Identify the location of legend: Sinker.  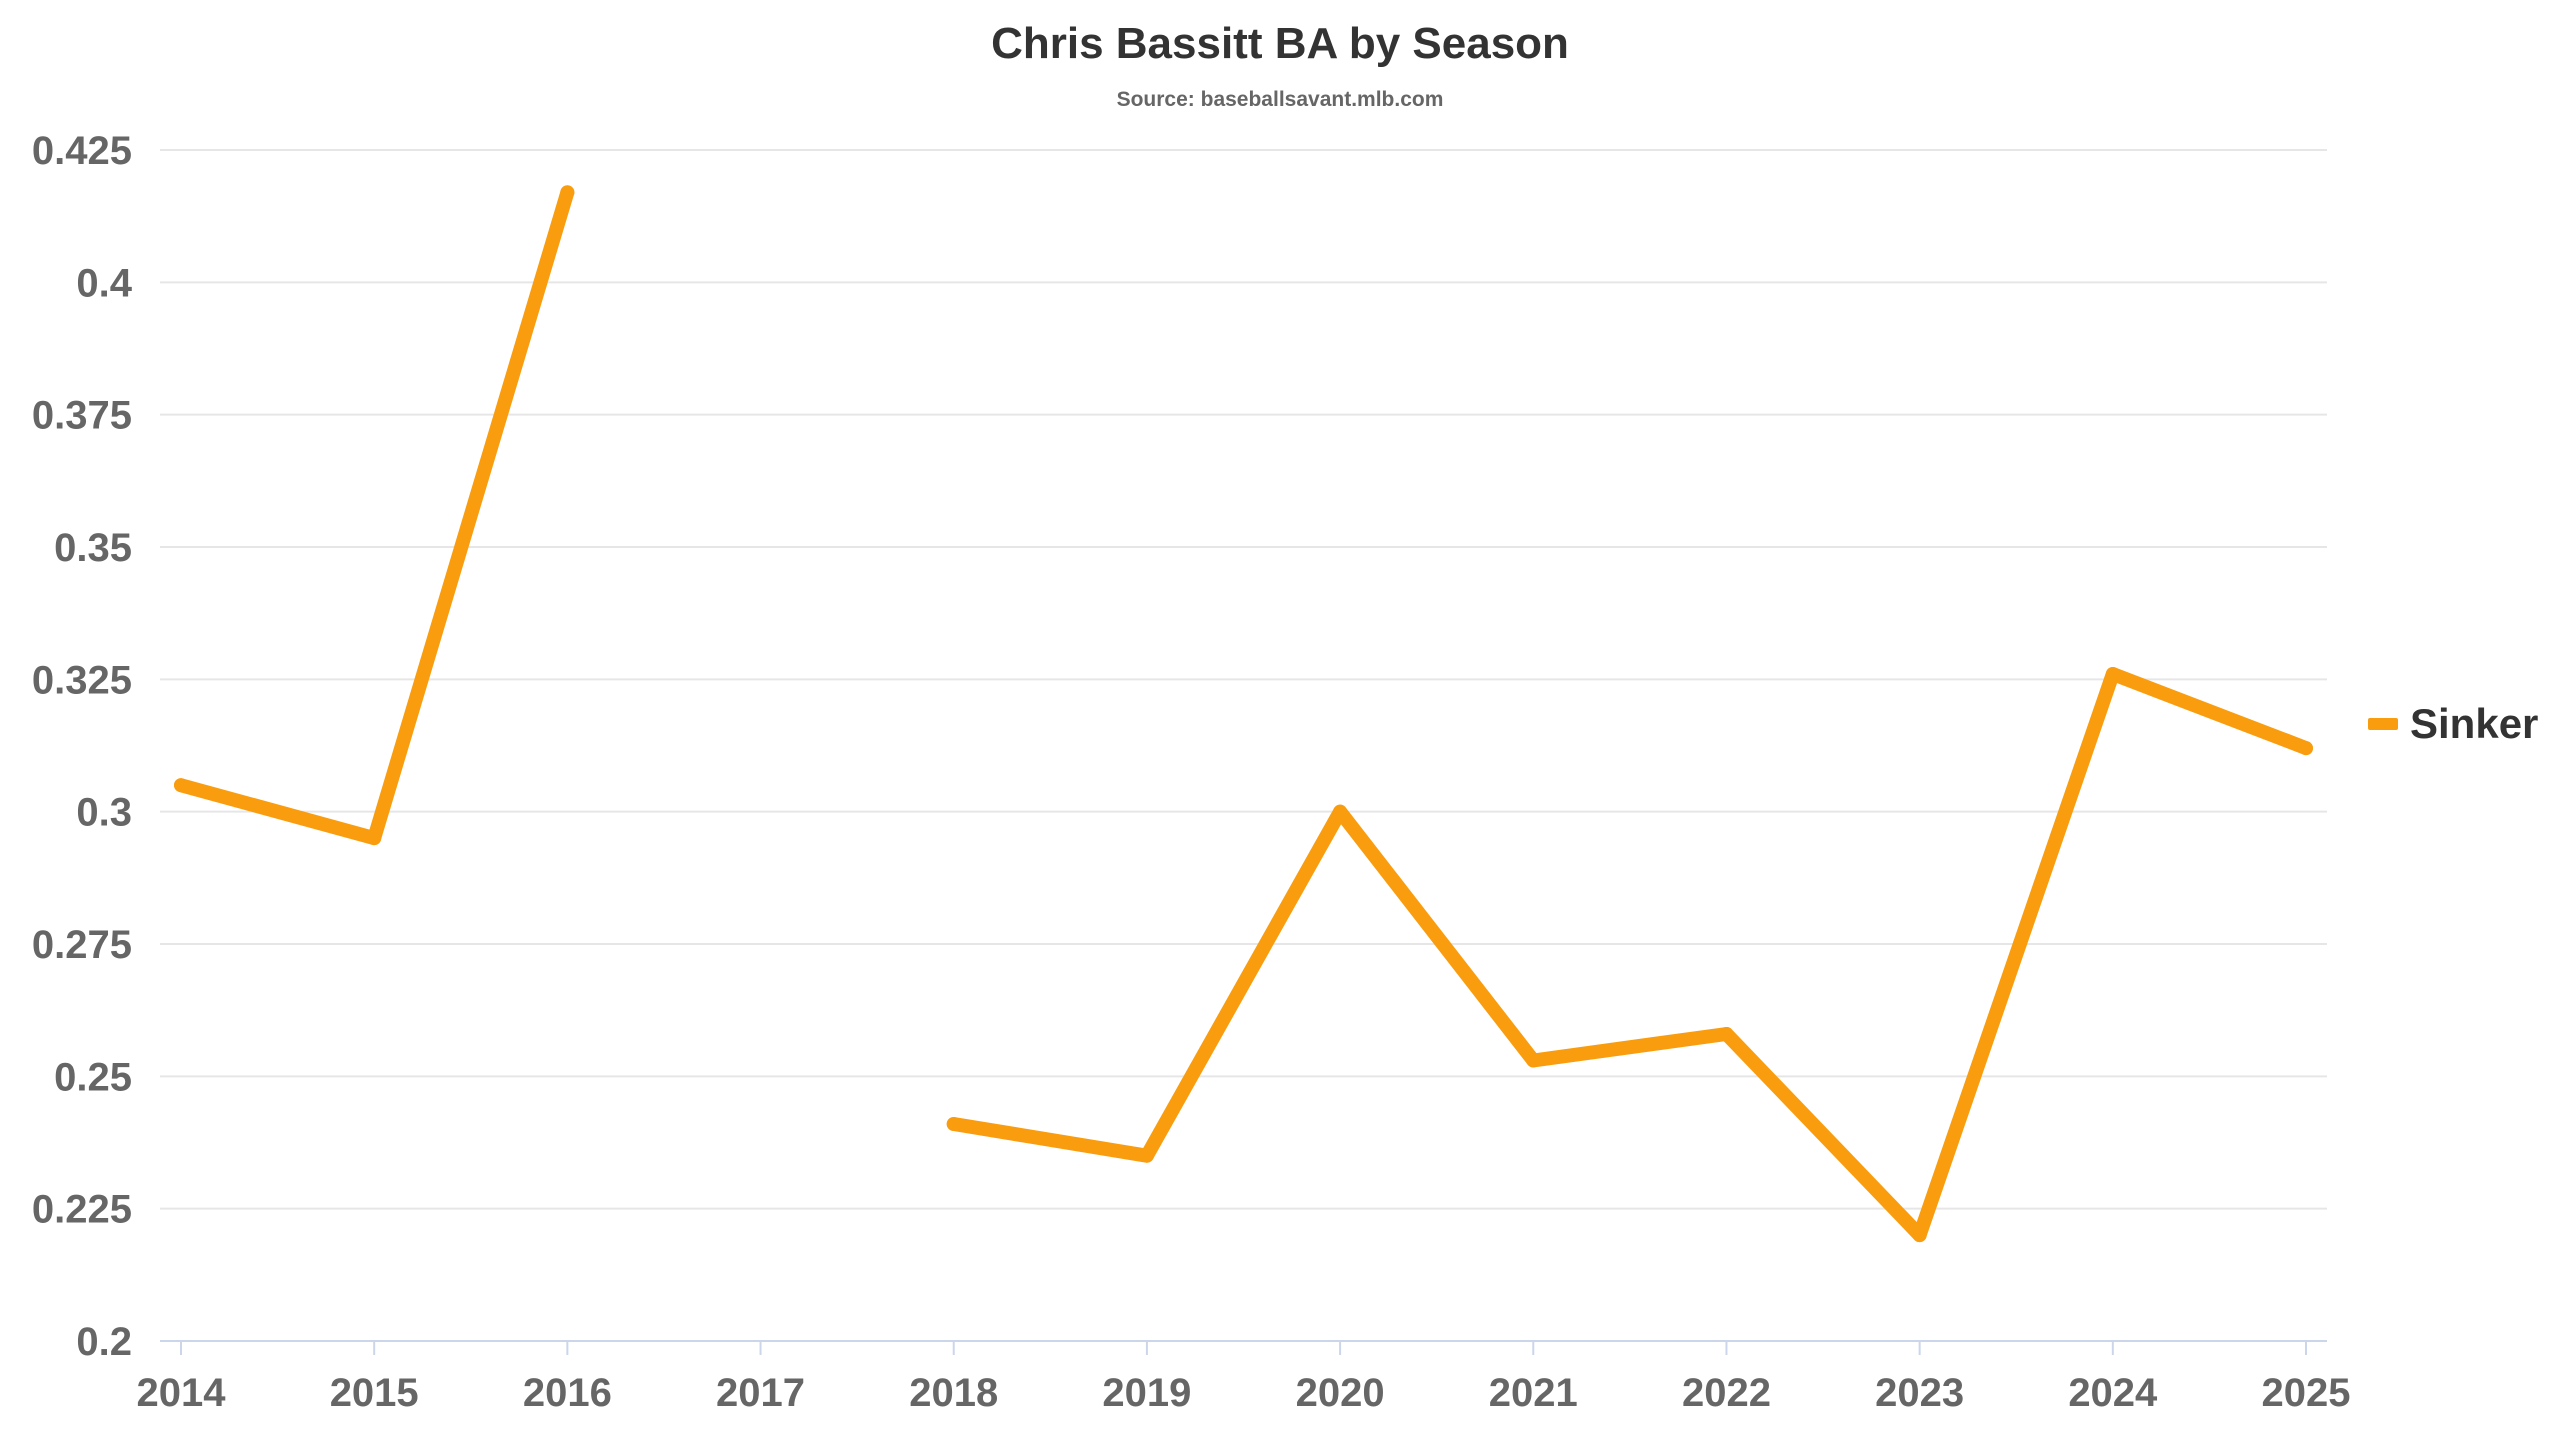
(2453, 723).